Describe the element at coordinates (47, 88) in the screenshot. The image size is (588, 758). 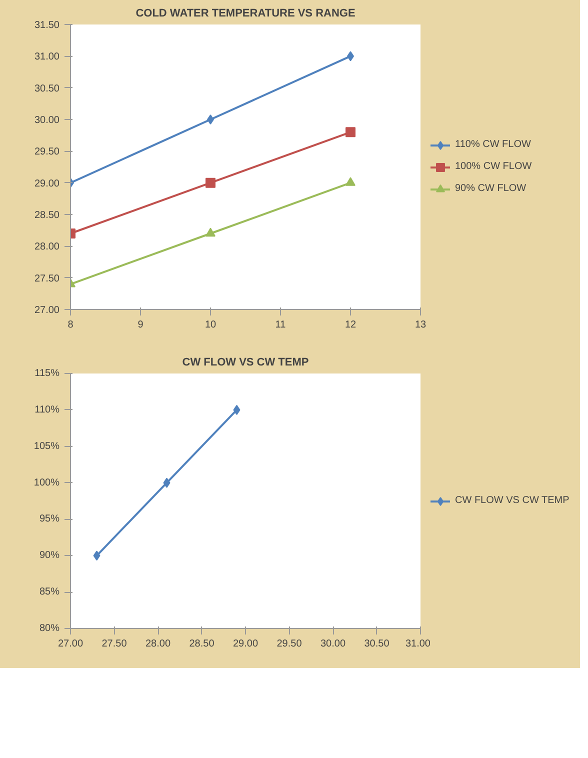
I see `y-tick-label: 30.50` at that location.